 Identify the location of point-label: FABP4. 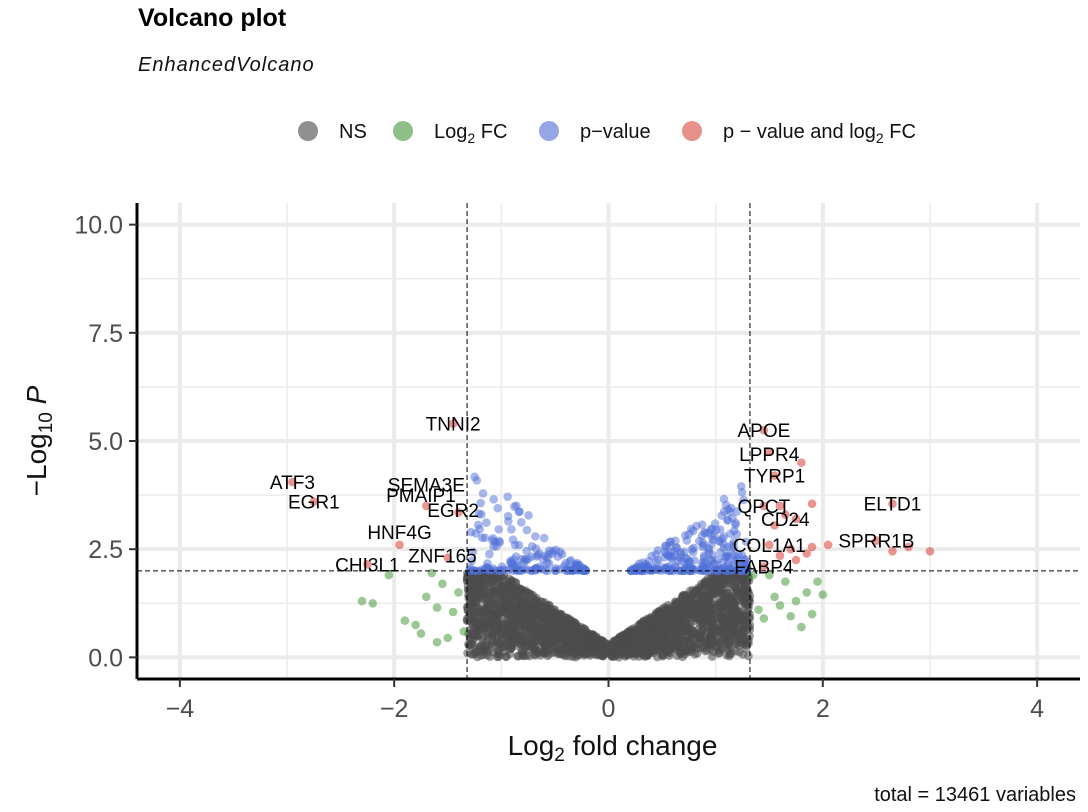
(764, 567).